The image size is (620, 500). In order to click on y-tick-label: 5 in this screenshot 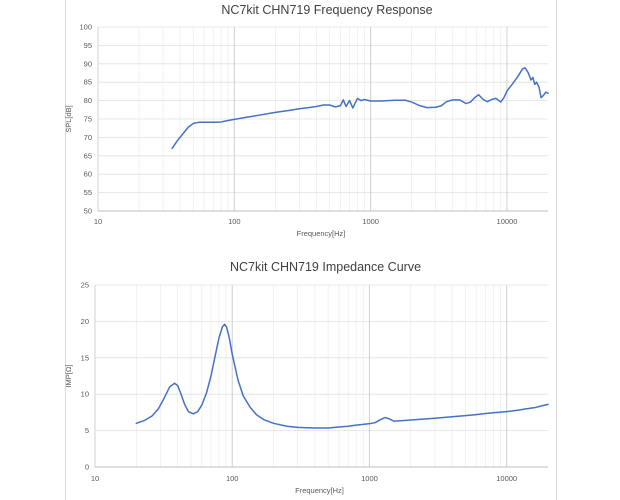, I will do `click(87, 430)`.